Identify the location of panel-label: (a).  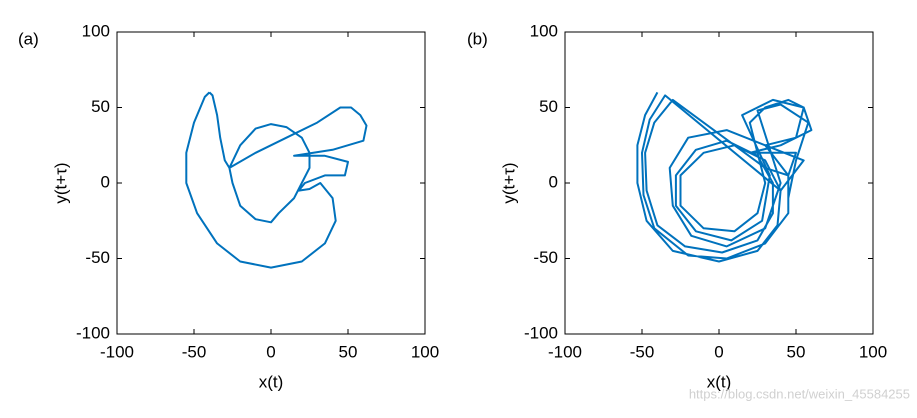
(28, 38).